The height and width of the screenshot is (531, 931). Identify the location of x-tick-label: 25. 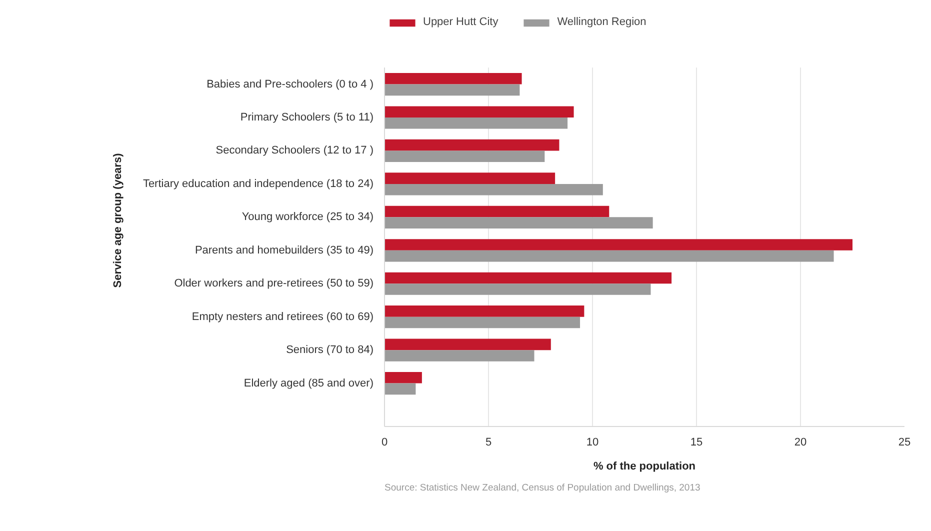
(904, 442).